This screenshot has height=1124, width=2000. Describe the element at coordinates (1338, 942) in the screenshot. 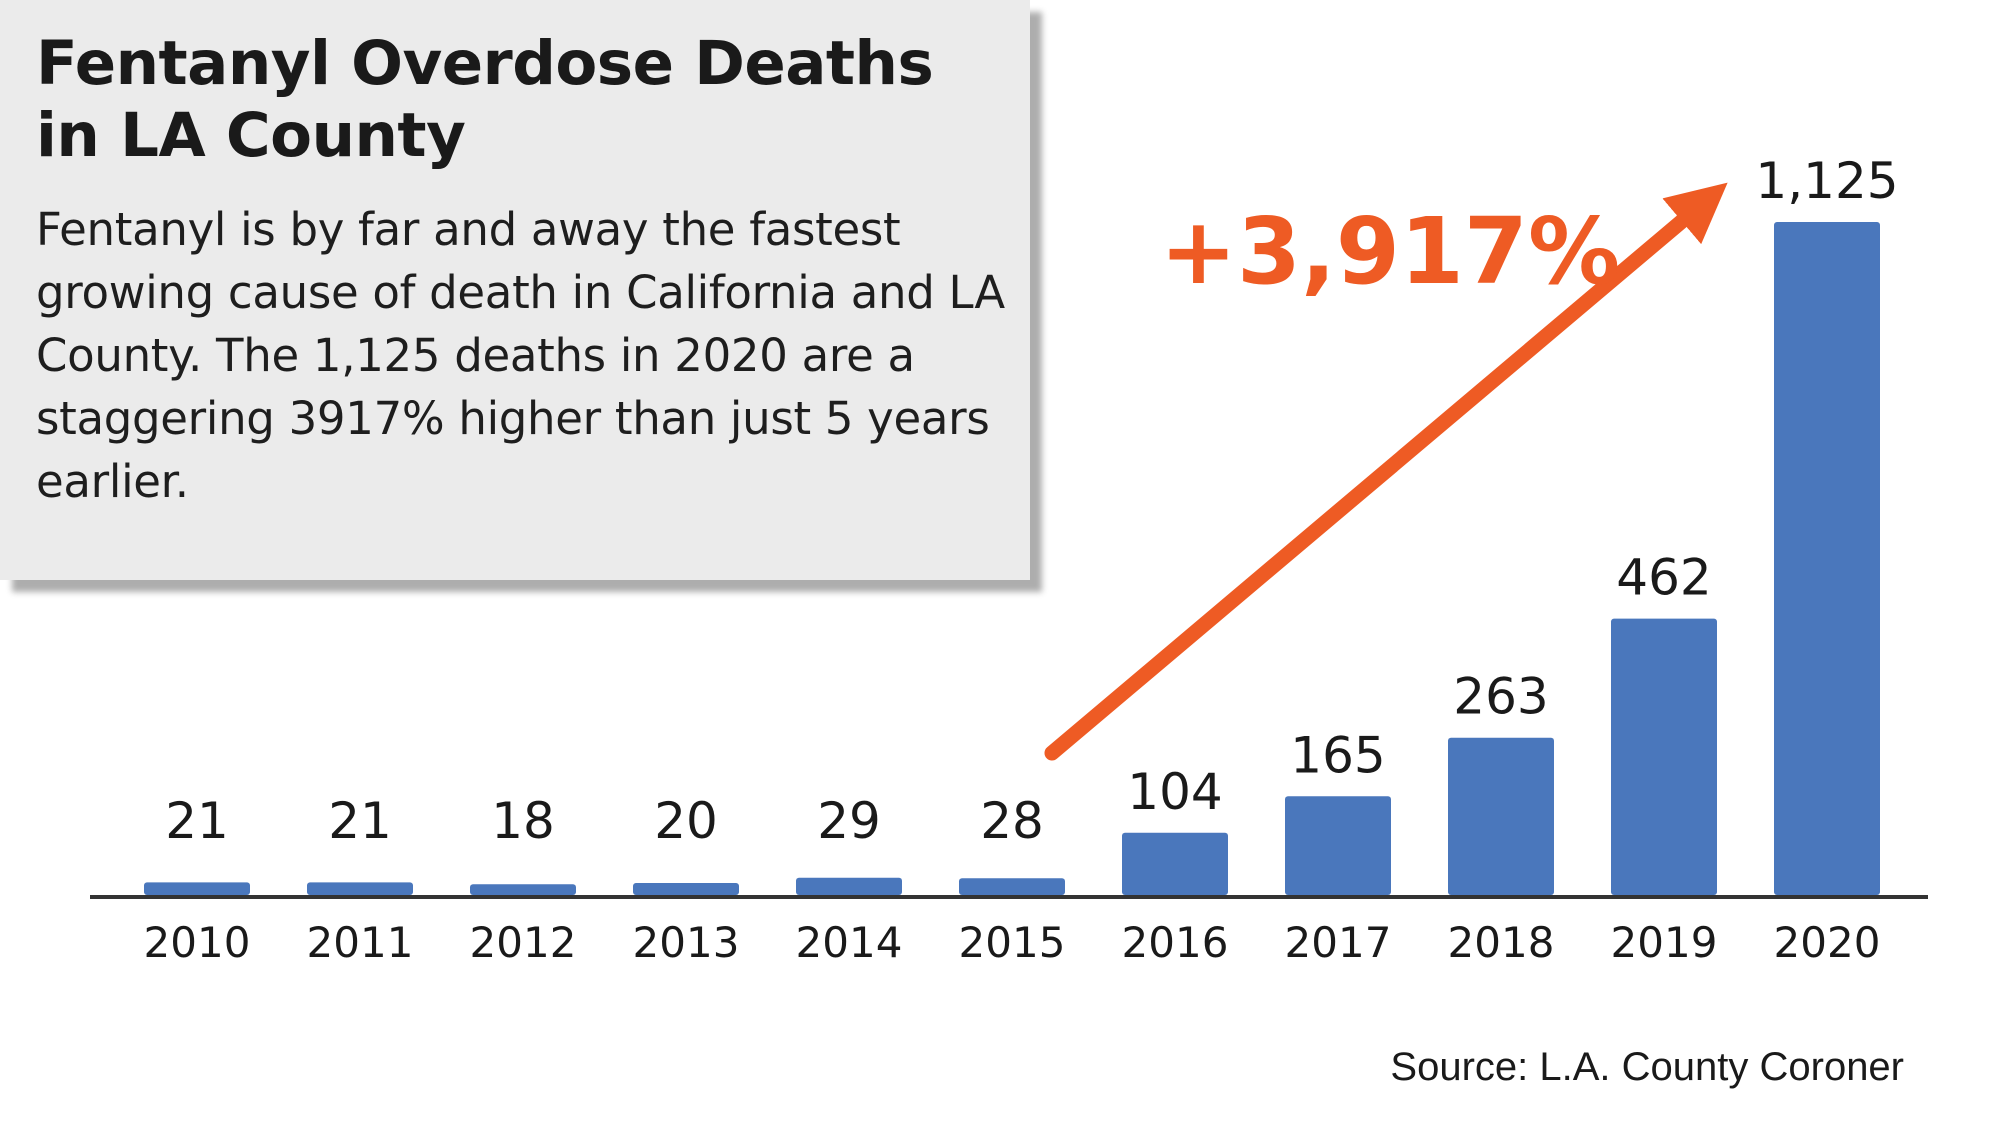

I see `x-tick-label-2017: 2017` at that location.